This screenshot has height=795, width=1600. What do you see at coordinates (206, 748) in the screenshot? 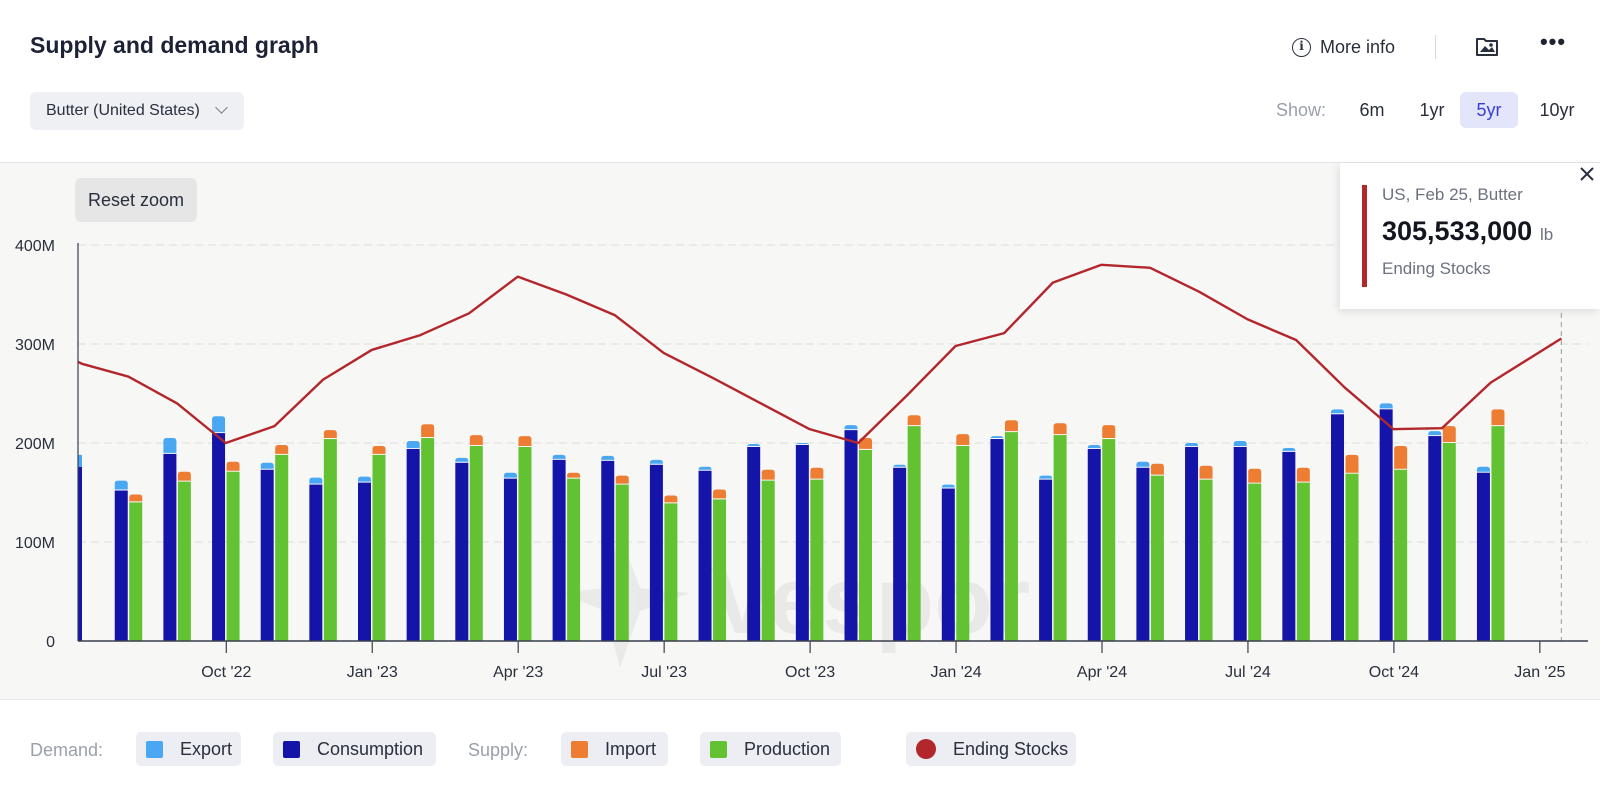
I see `legend-label-export: Export` at bounding box center [206, 748].